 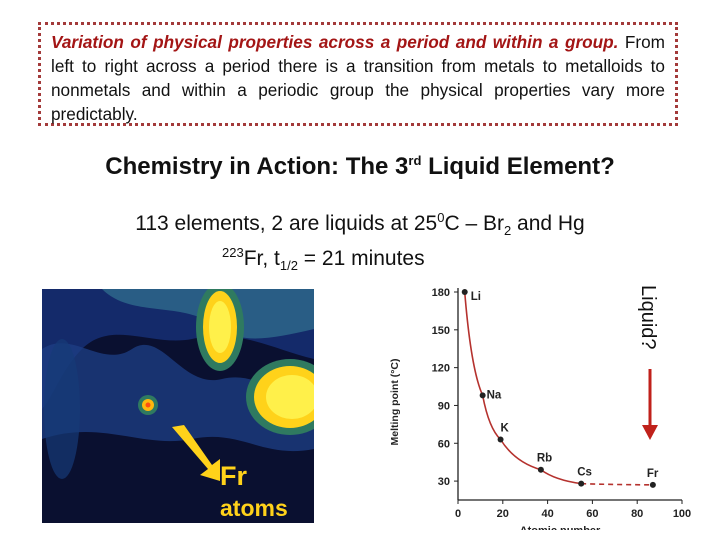 What do you see at coordinates (458, 514) in the screenshot?
I see `x-tick-label: 0` at bounding box center [458, 514].